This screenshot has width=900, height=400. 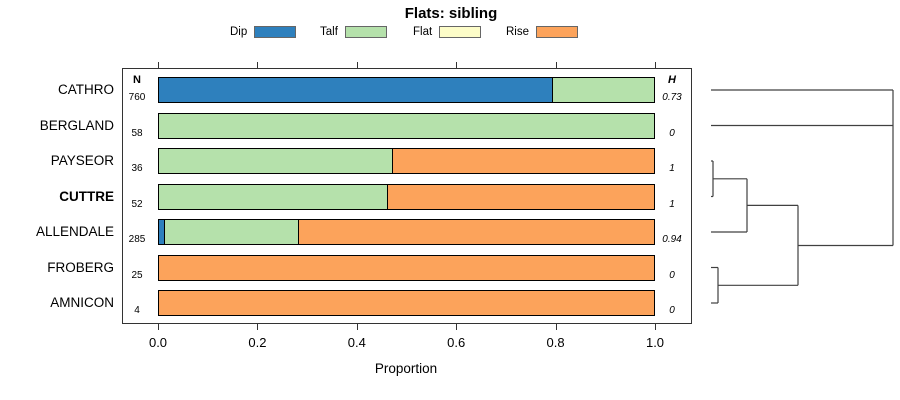 What do you see at coordinates (82, 302) in the screenshot?
I see `category-label-amnicon: AMNICON` at bounding box center [82, 302].